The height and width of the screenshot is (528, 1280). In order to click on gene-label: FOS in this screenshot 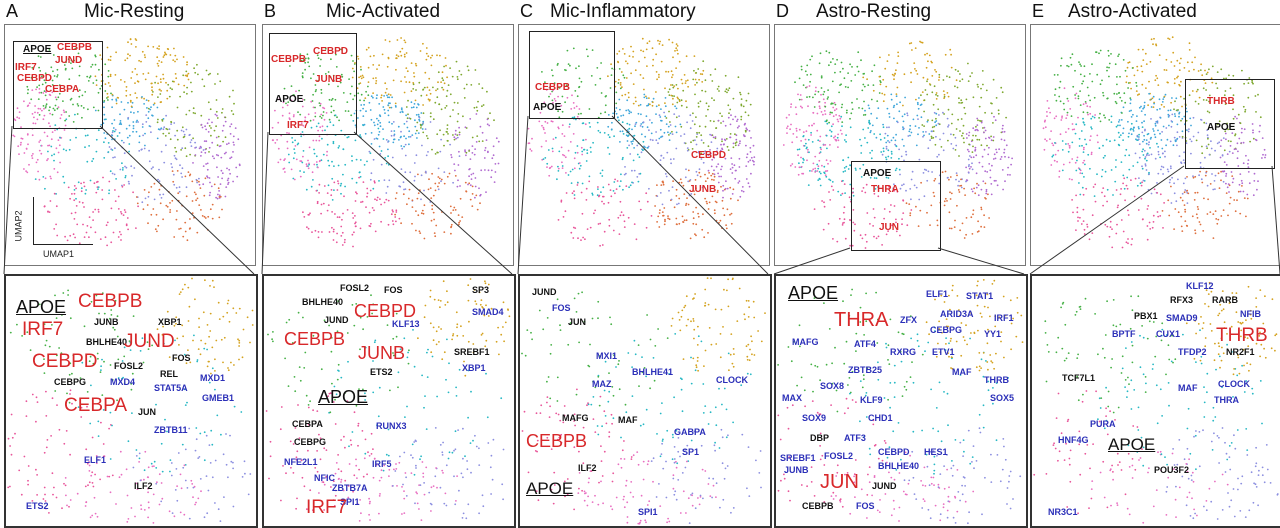, I will do `click(561, 308)`.